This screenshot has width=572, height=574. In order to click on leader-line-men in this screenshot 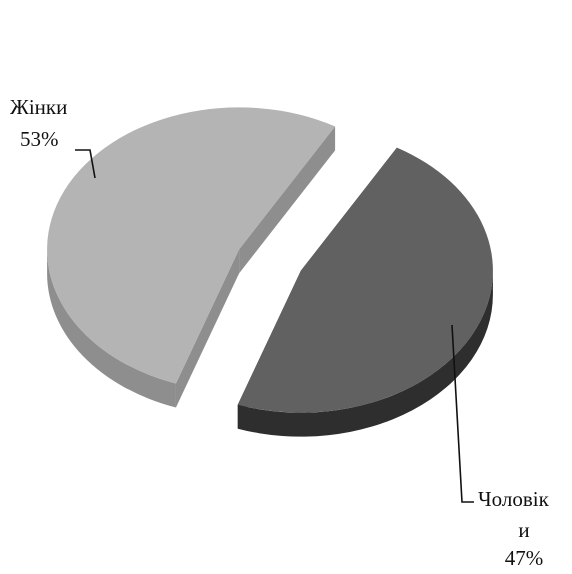, I will do `click(462, 413)`.